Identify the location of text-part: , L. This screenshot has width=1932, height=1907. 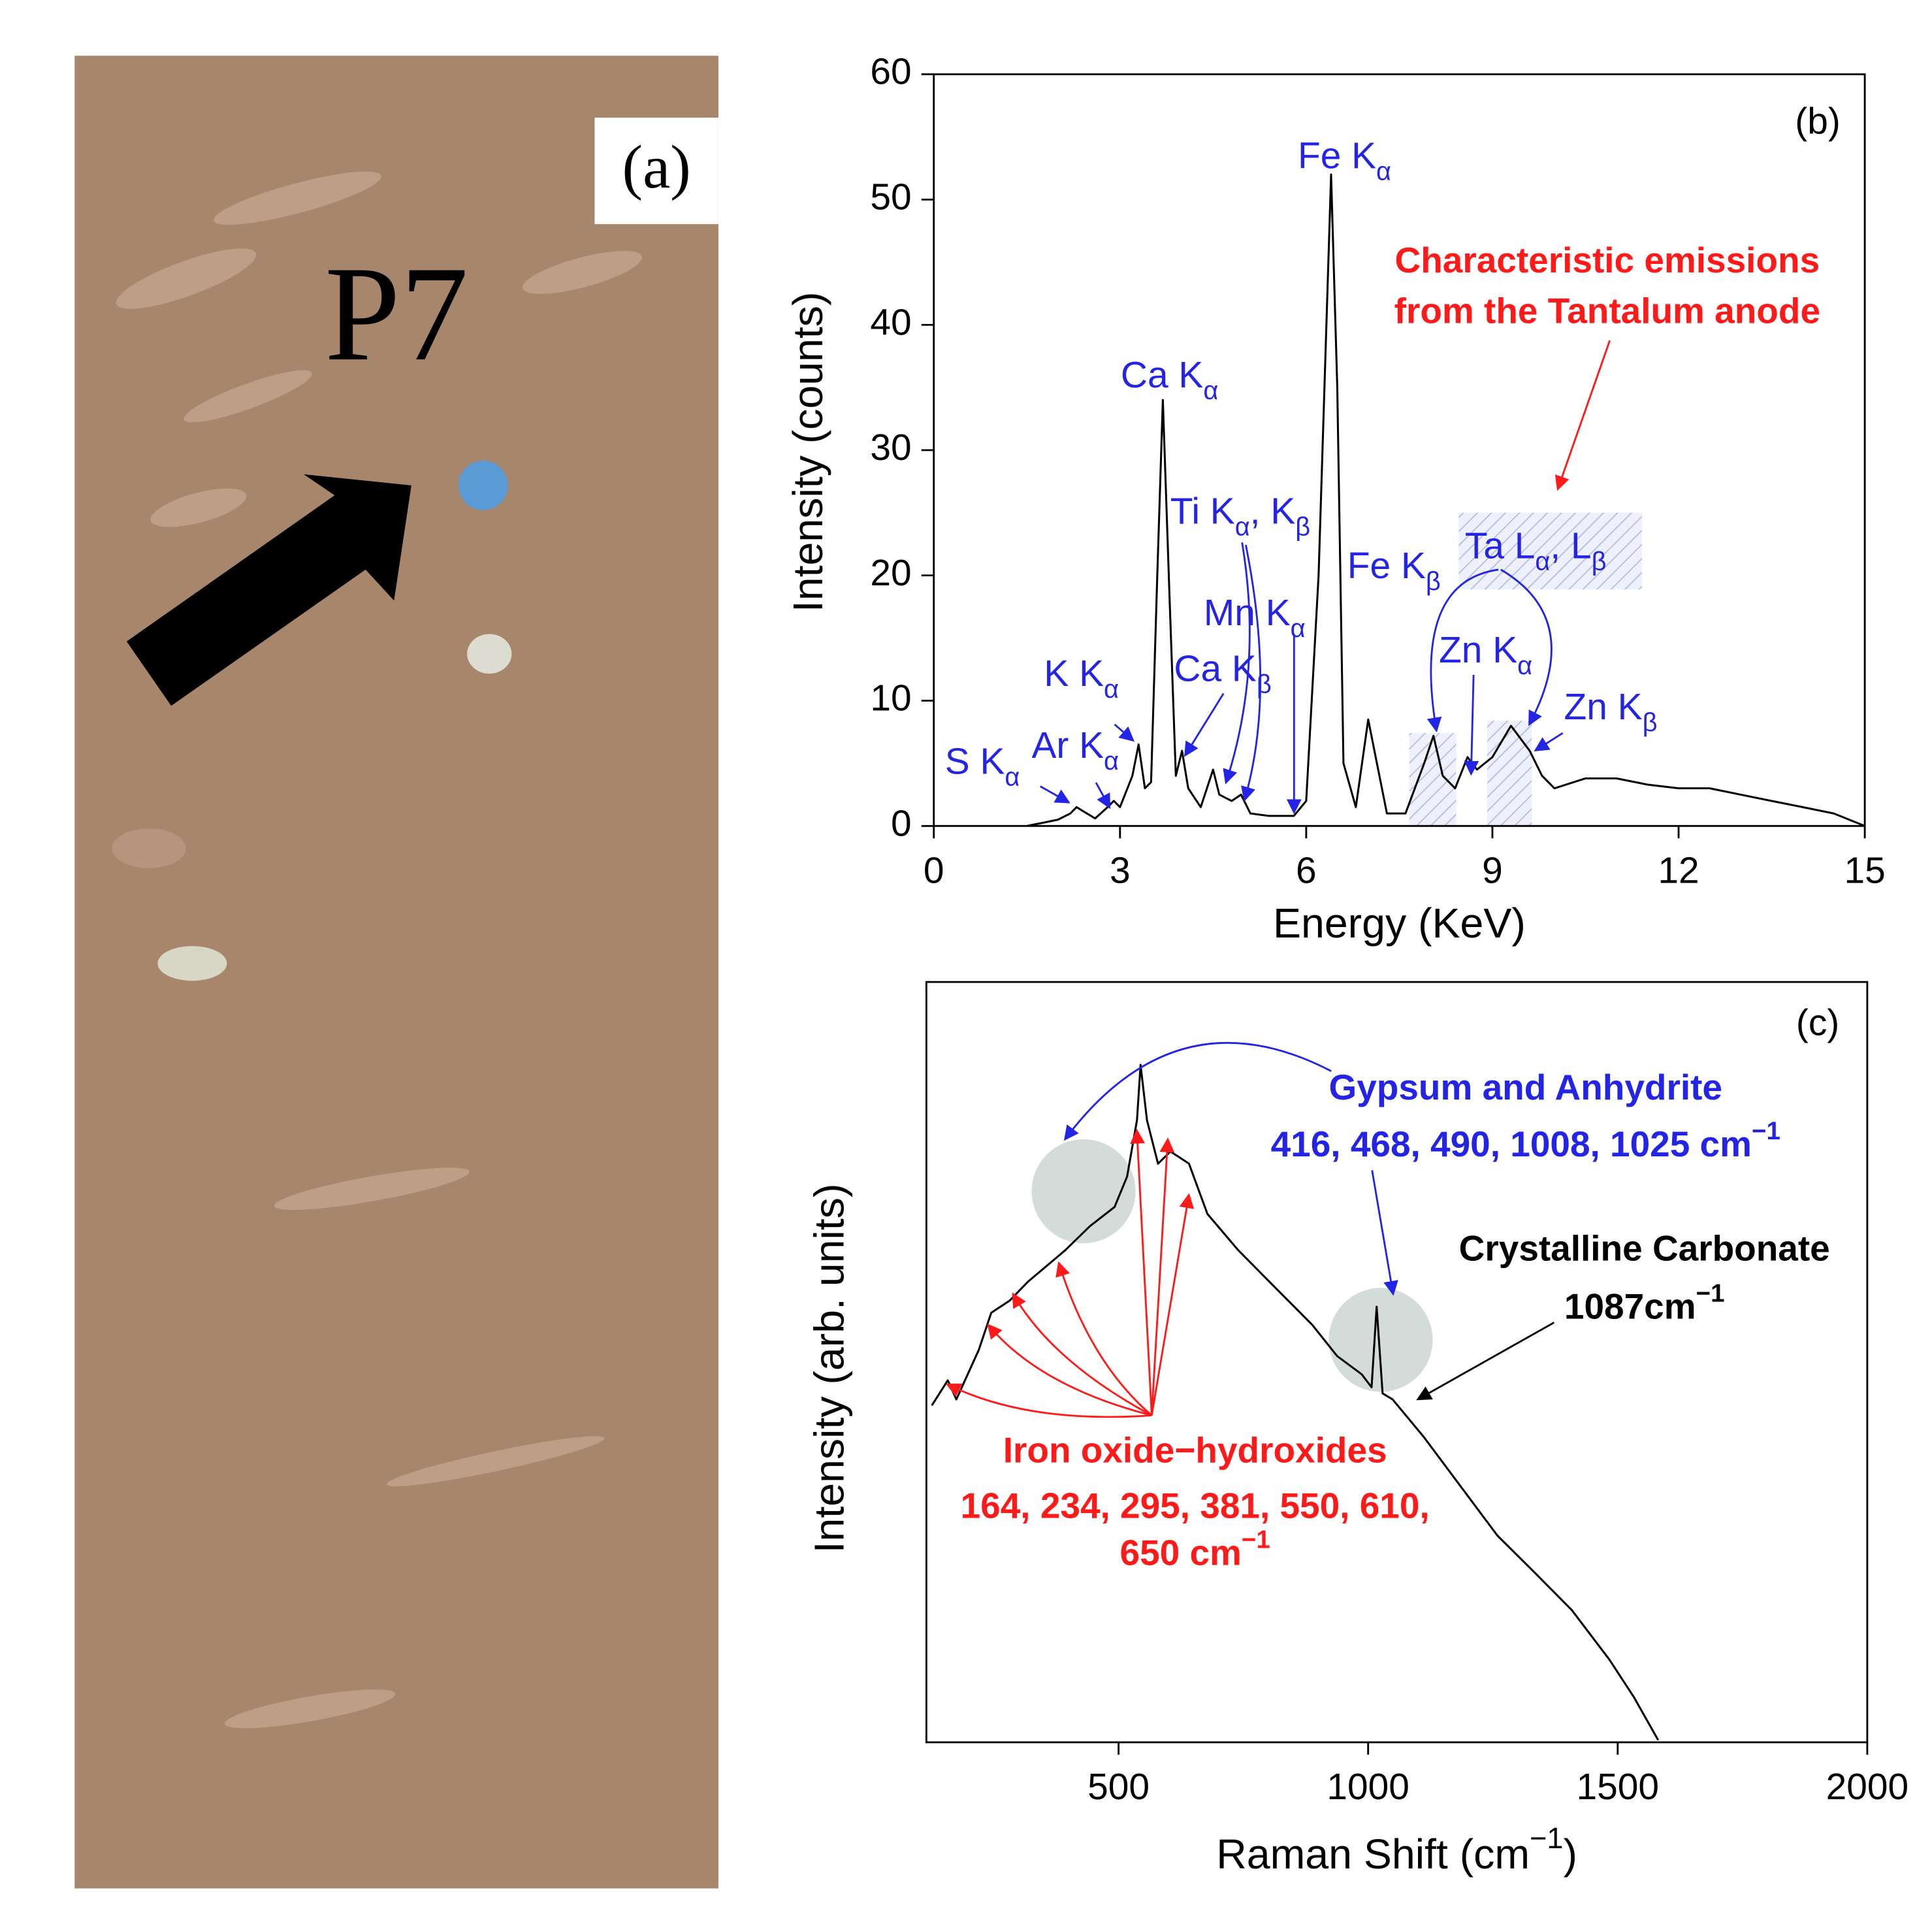
(1570, 546).